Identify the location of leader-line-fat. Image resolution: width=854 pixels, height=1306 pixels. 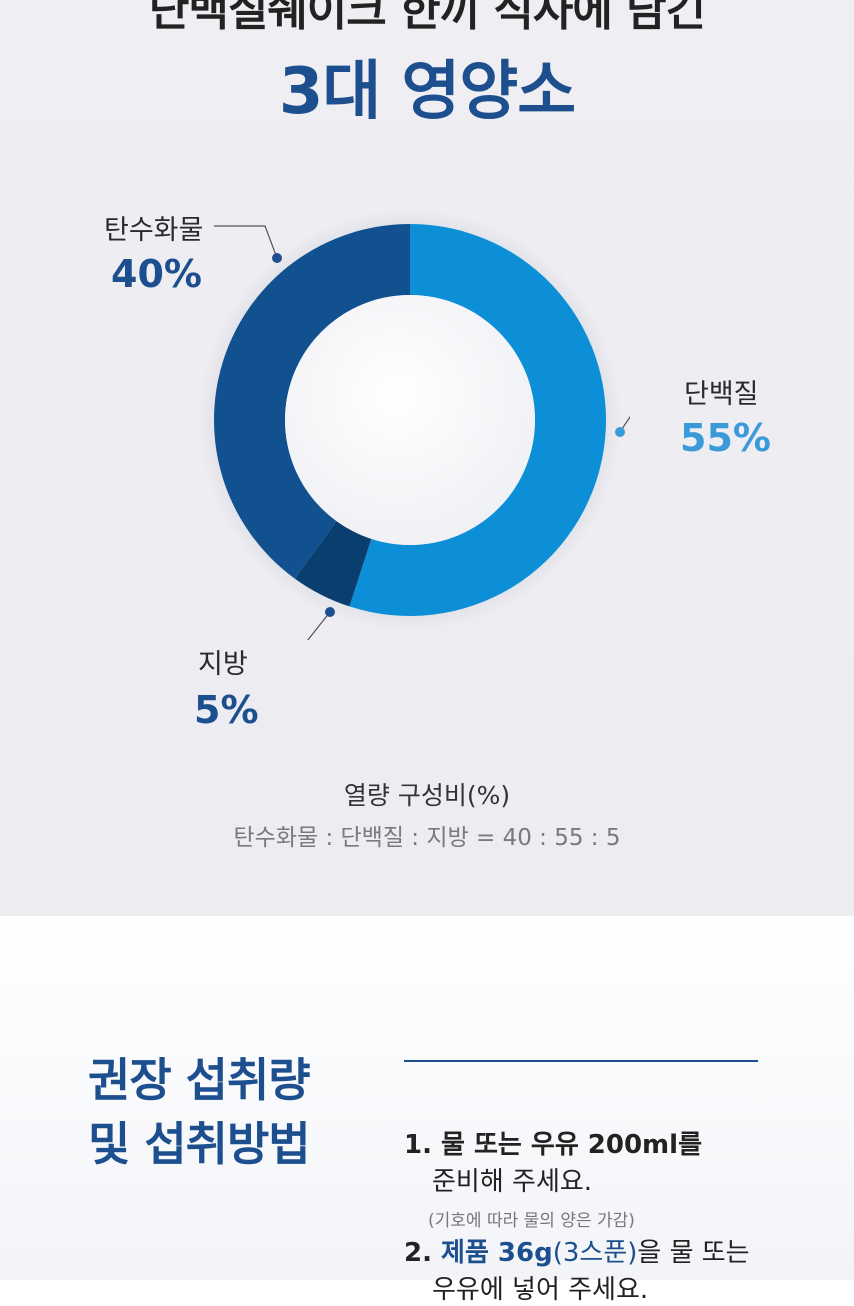
(319, 625).